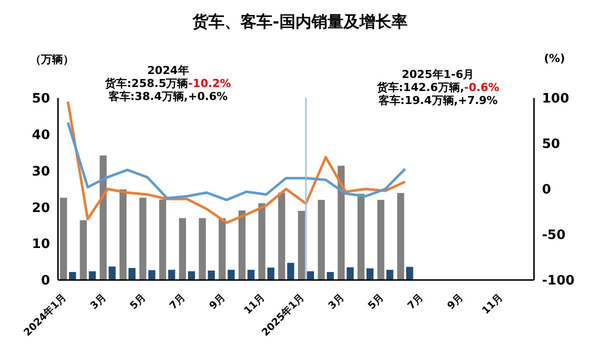 This screenshot has width=600, height=350. What do you see at coordinates (168, 70) in the screenshot?
I see `text: 2024年` at bounding box center [168, 70].